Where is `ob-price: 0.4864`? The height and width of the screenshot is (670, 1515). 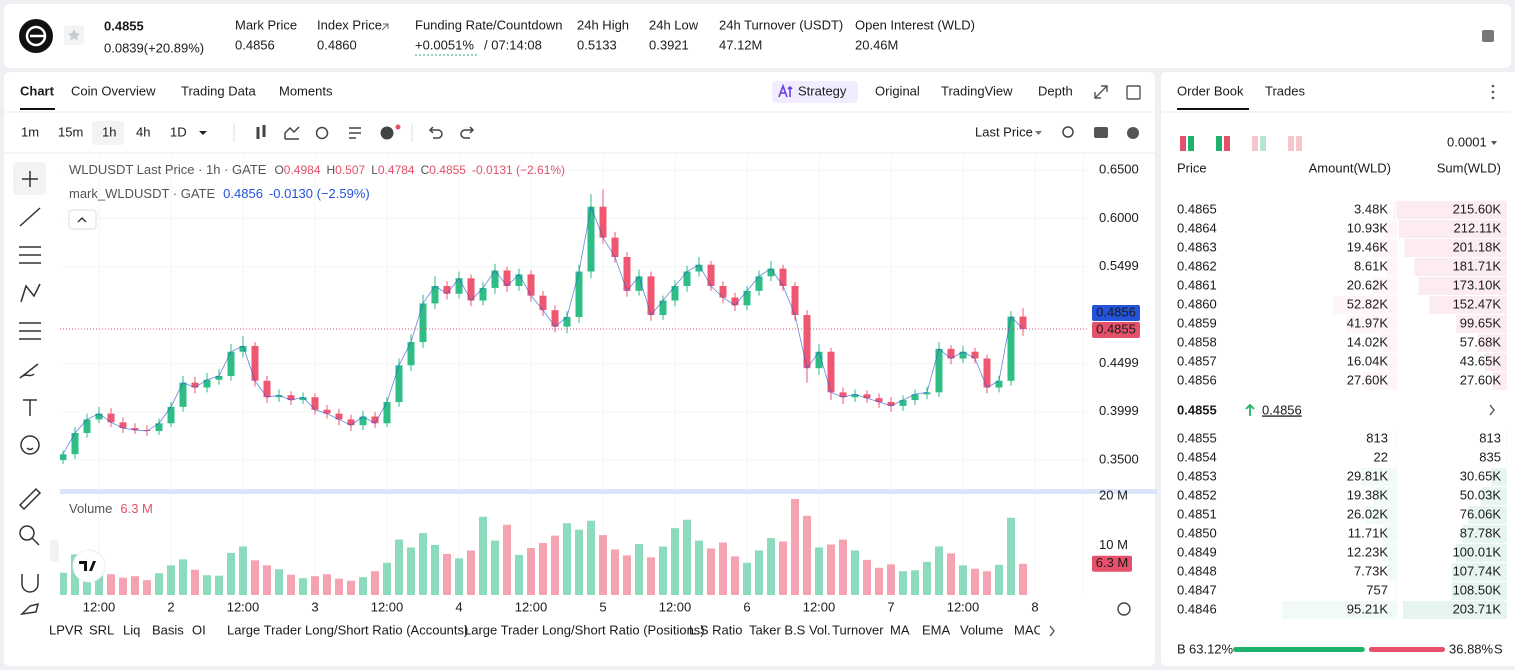 ob-price: 0.4864 is located at coordinates (1197, 227).